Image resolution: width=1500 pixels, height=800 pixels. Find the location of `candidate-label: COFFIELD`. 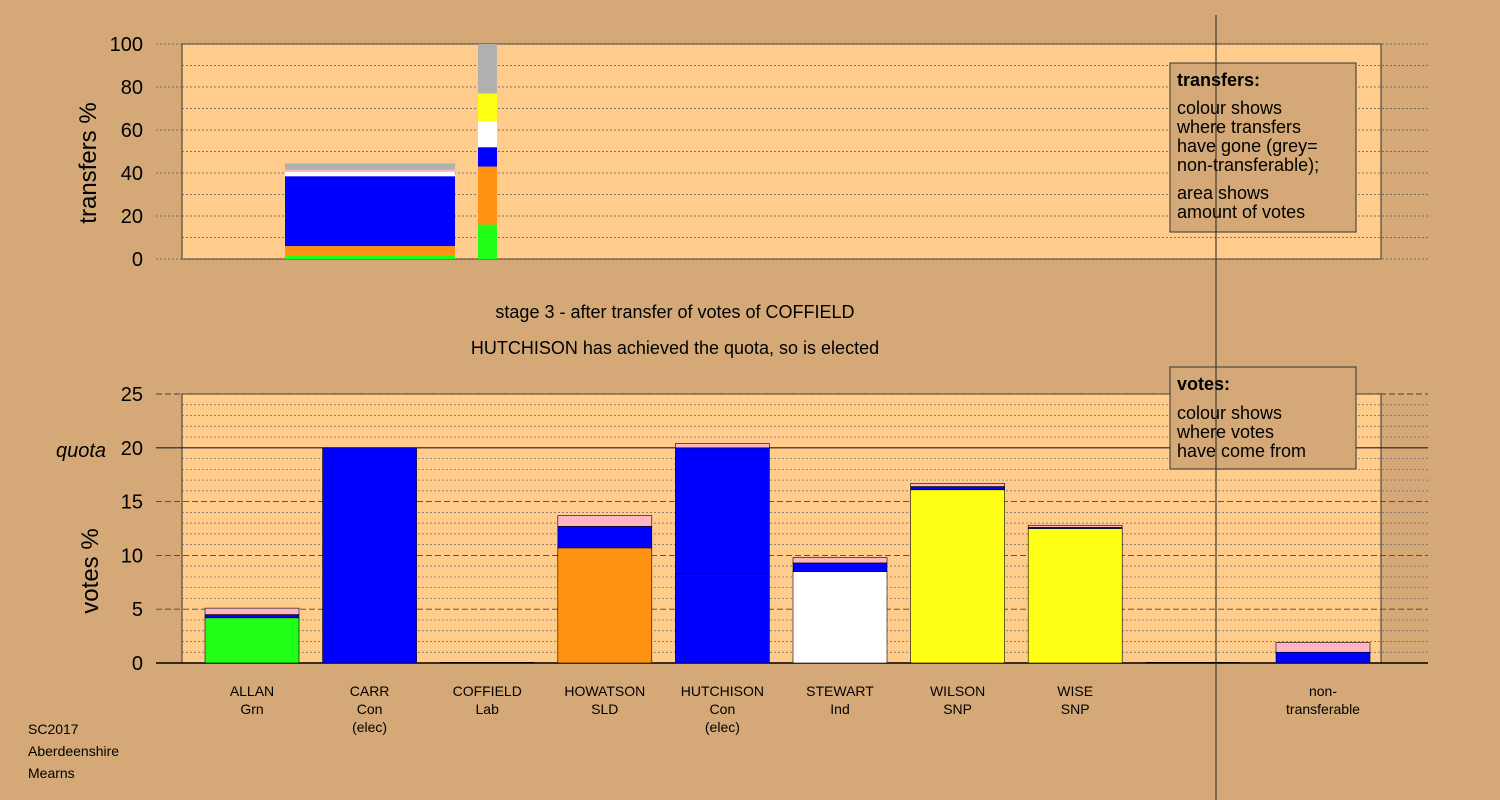

candidate-label: COFFIELD is located at coordinates (487, 691).